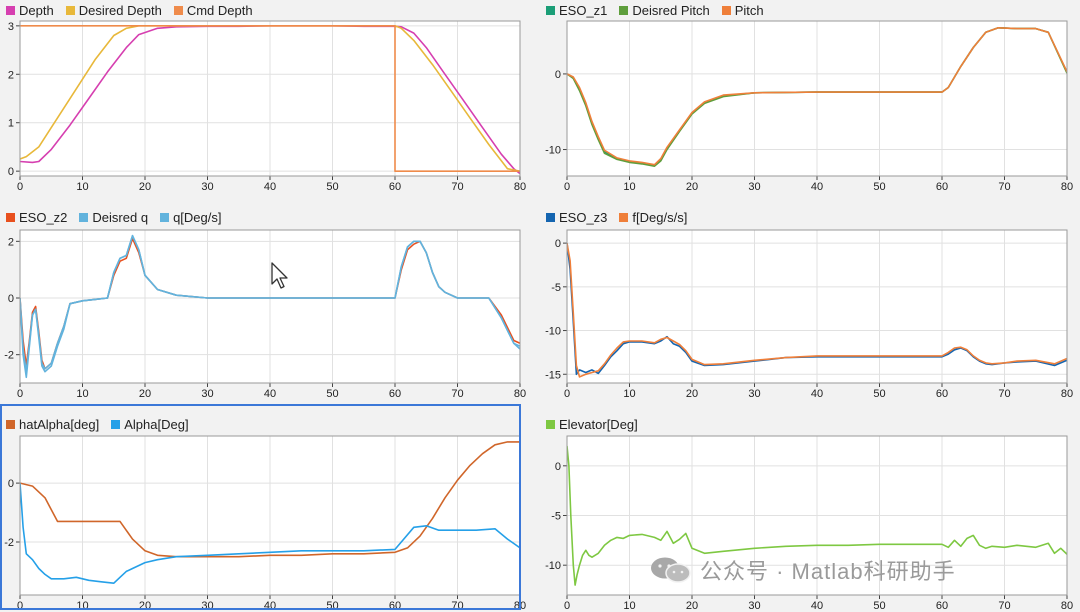  I want to click on y-tick-label: 3, so click(11, 27).